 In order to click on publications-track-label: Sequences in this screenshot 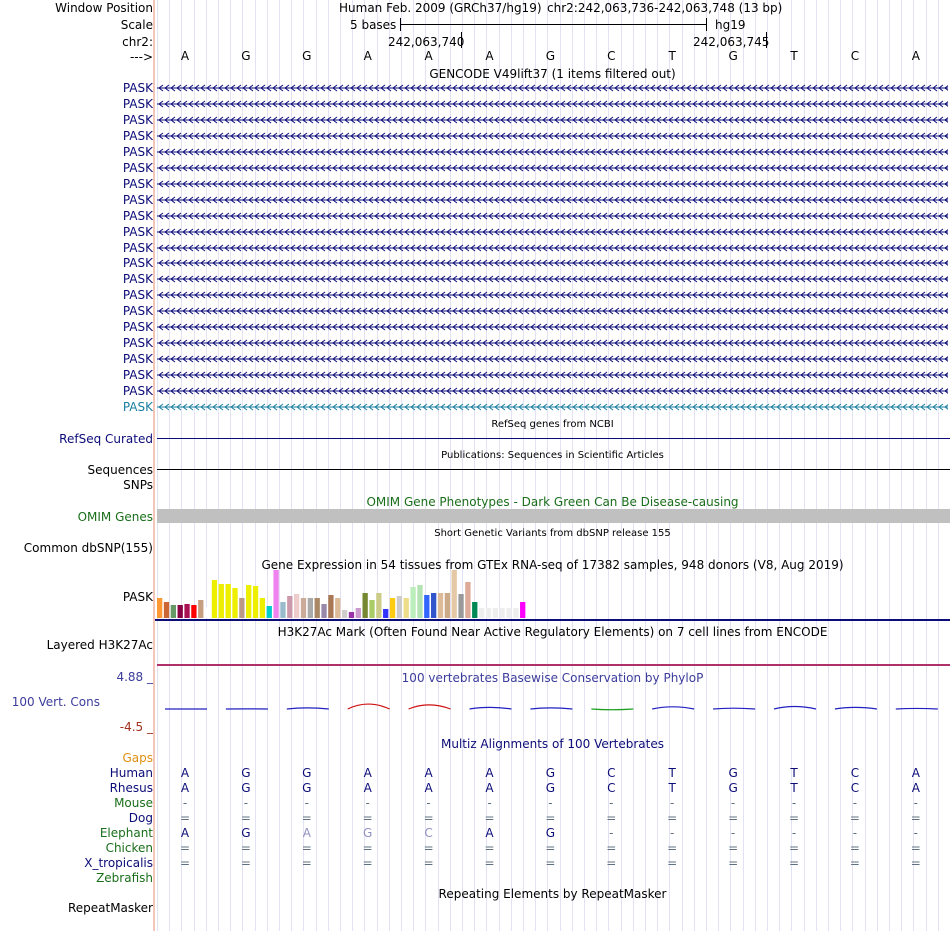, I will do `click(120, 470)`.